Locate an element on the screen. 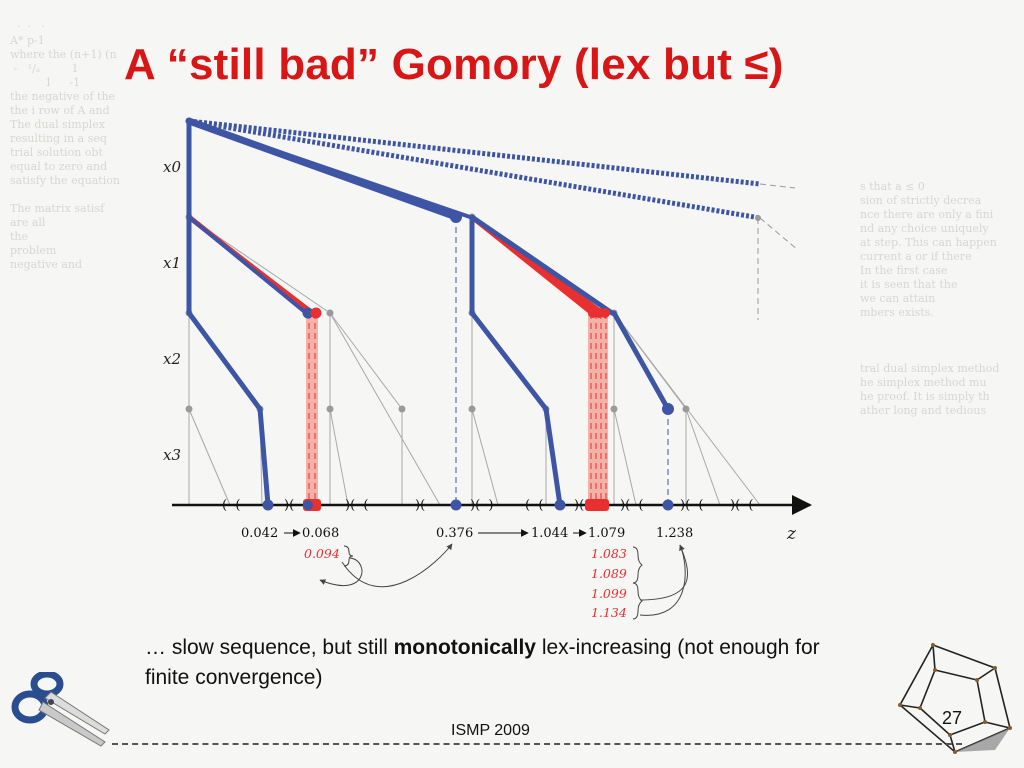 The height and width of the screenshot is (768, 1024). hypercube-icon is located at coordinates (955, 698).